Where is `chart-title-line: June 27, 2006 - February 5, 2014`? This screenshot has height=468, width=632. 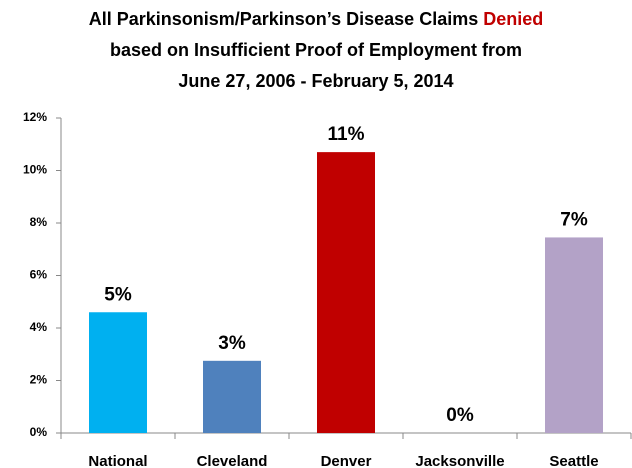
chart-title-line: June 27, 2006 - February 5, 2014 is located at coordinates (315, 81).